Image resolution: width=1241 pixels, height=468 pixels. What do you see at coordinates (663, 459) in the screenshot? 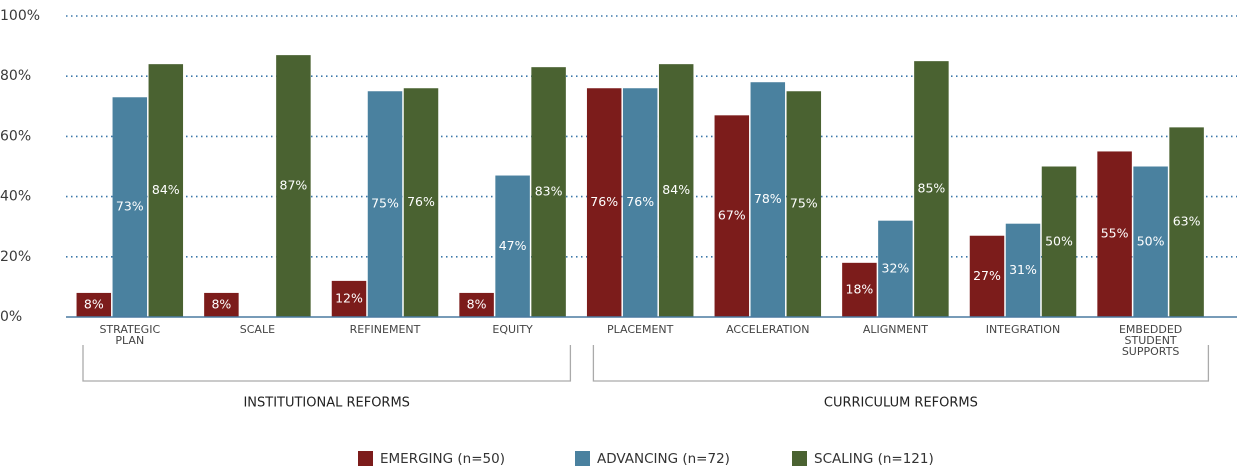
I see `legend-label: ADVANCING (n=72)` at bounding box center [663, 459].